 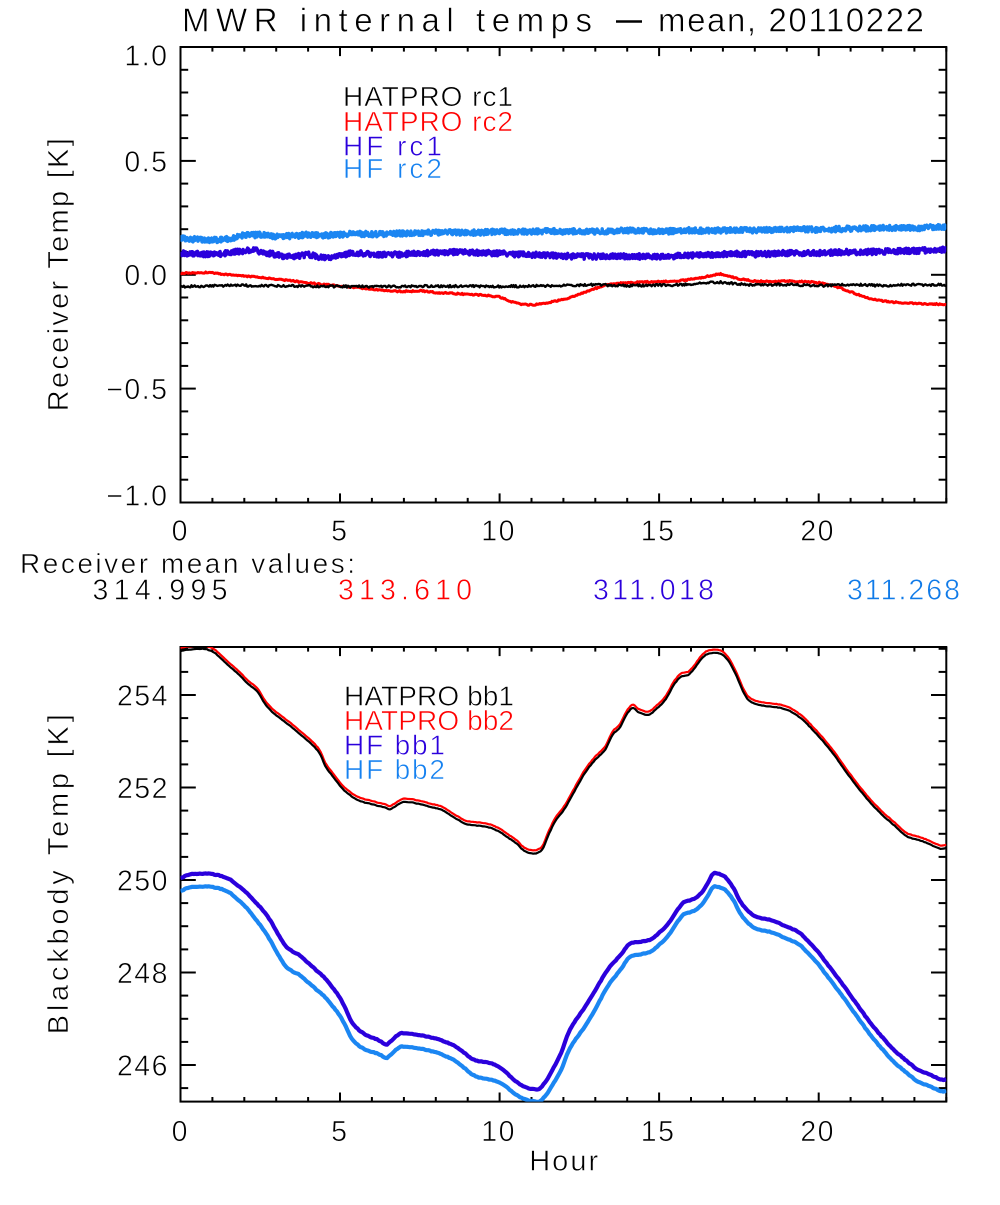 What do you see at coordinates (137, 390) in the screenshot?
I see `svg-text: −0.5` at bounding box center [137, 390].